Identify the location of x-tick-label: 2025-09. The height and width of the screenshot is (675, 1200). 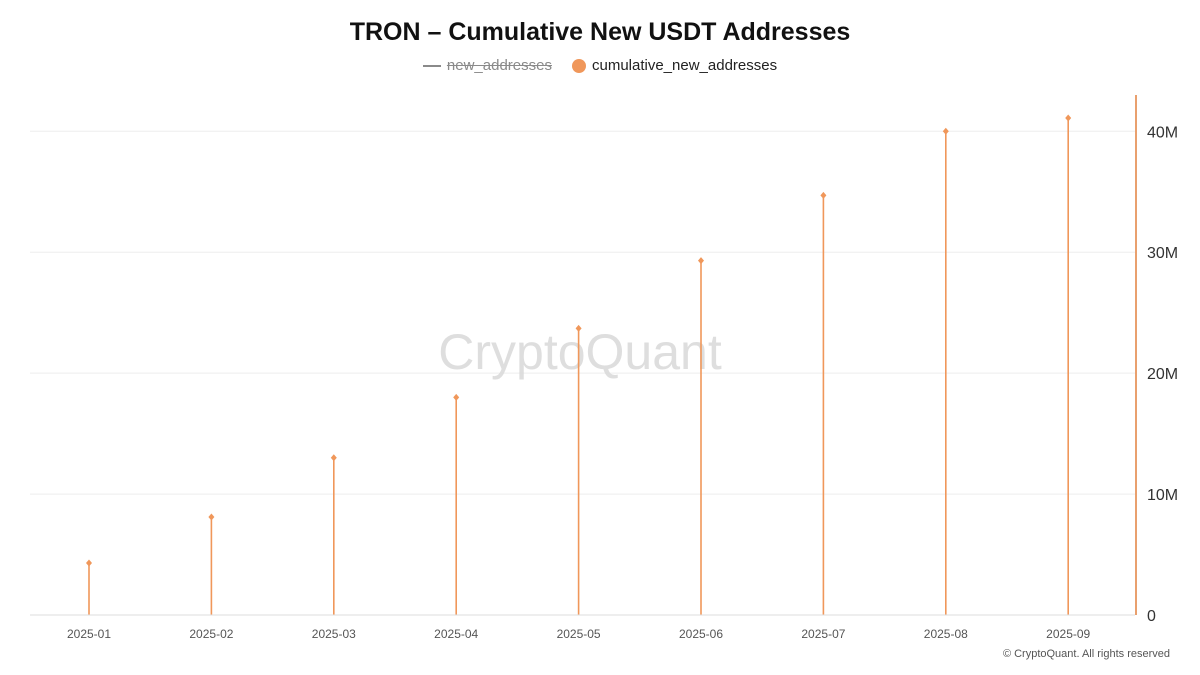
(1068, 634).